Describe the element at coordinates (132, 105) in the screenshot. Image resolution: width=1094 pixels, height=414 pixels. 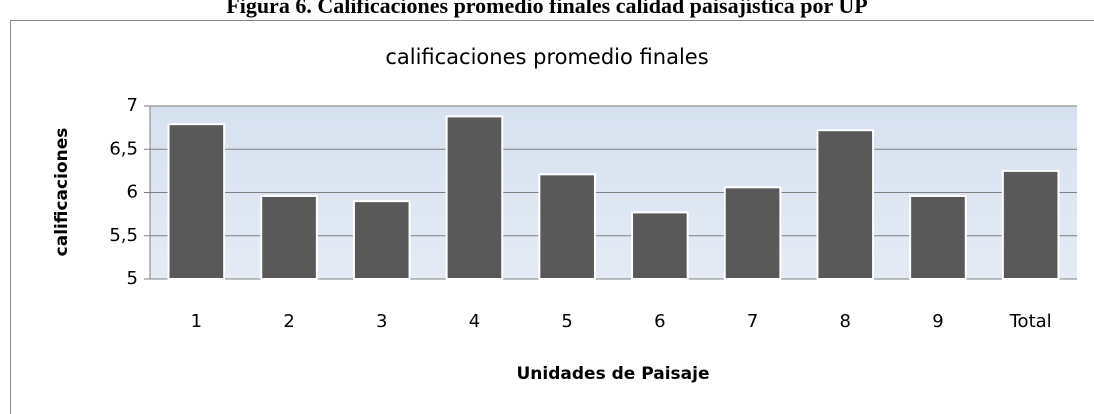
I see `y-tick-label: 7` at that location.